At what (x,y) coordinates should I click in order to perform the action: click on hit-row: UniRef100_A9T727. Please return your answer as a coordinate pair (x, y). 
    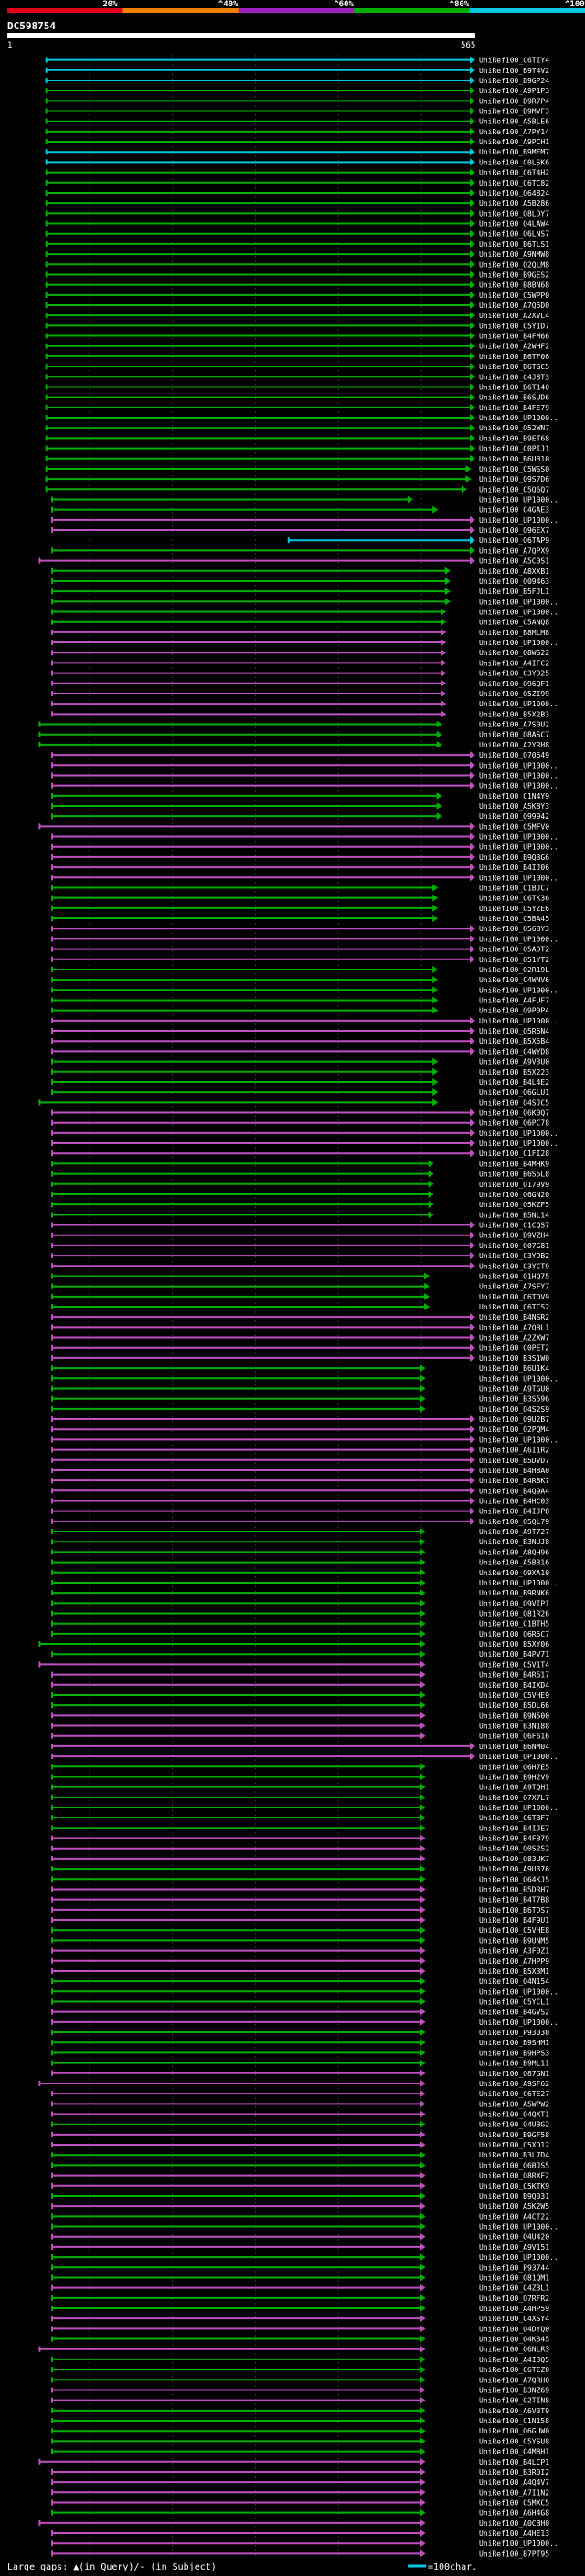
    Looking at the image, I should click on (300, 1532).